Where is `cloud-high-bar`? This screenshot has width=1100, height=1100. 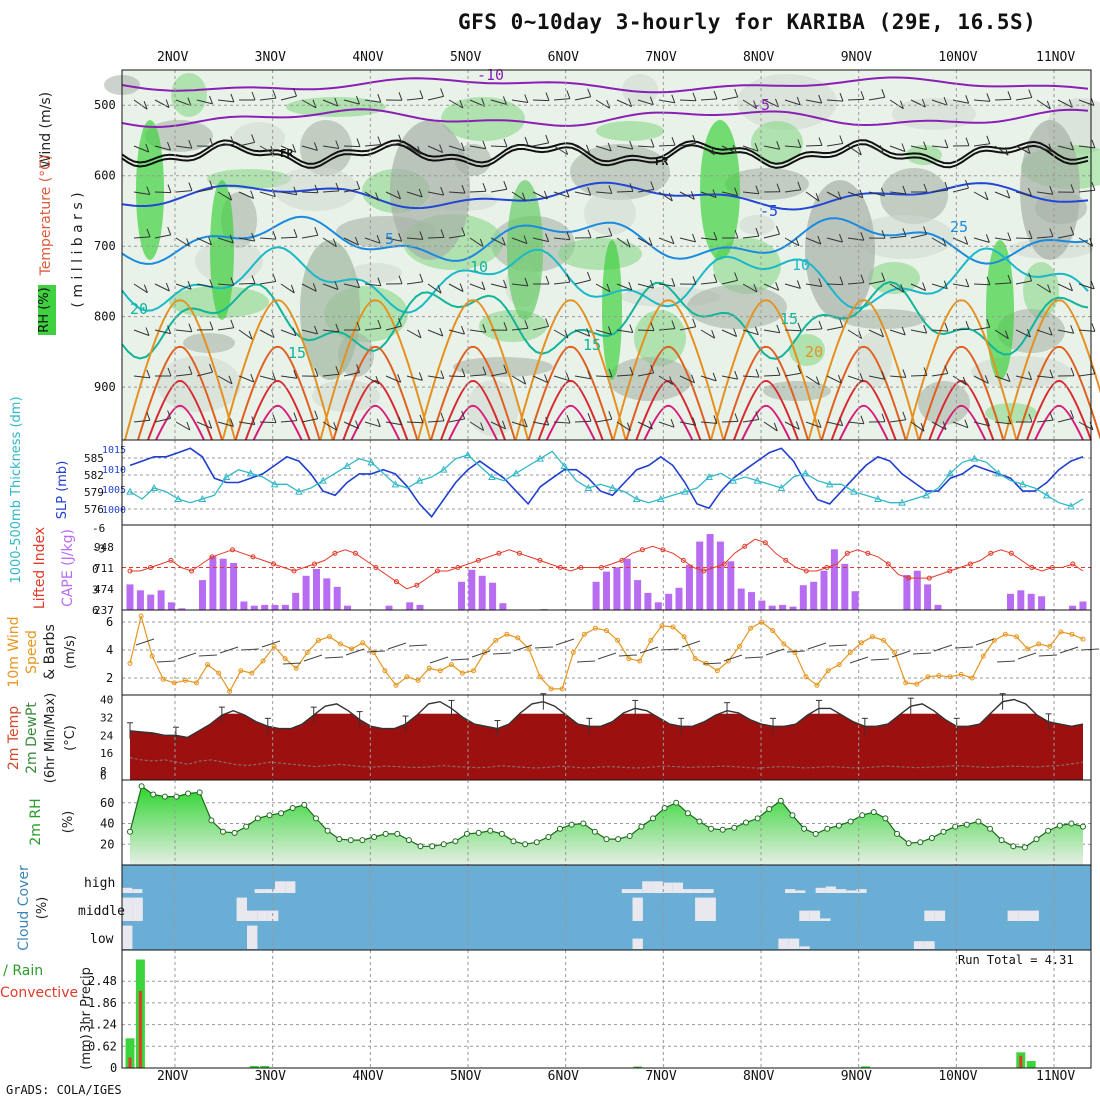 cloud-high-bar is located at coordinates (280, 887).